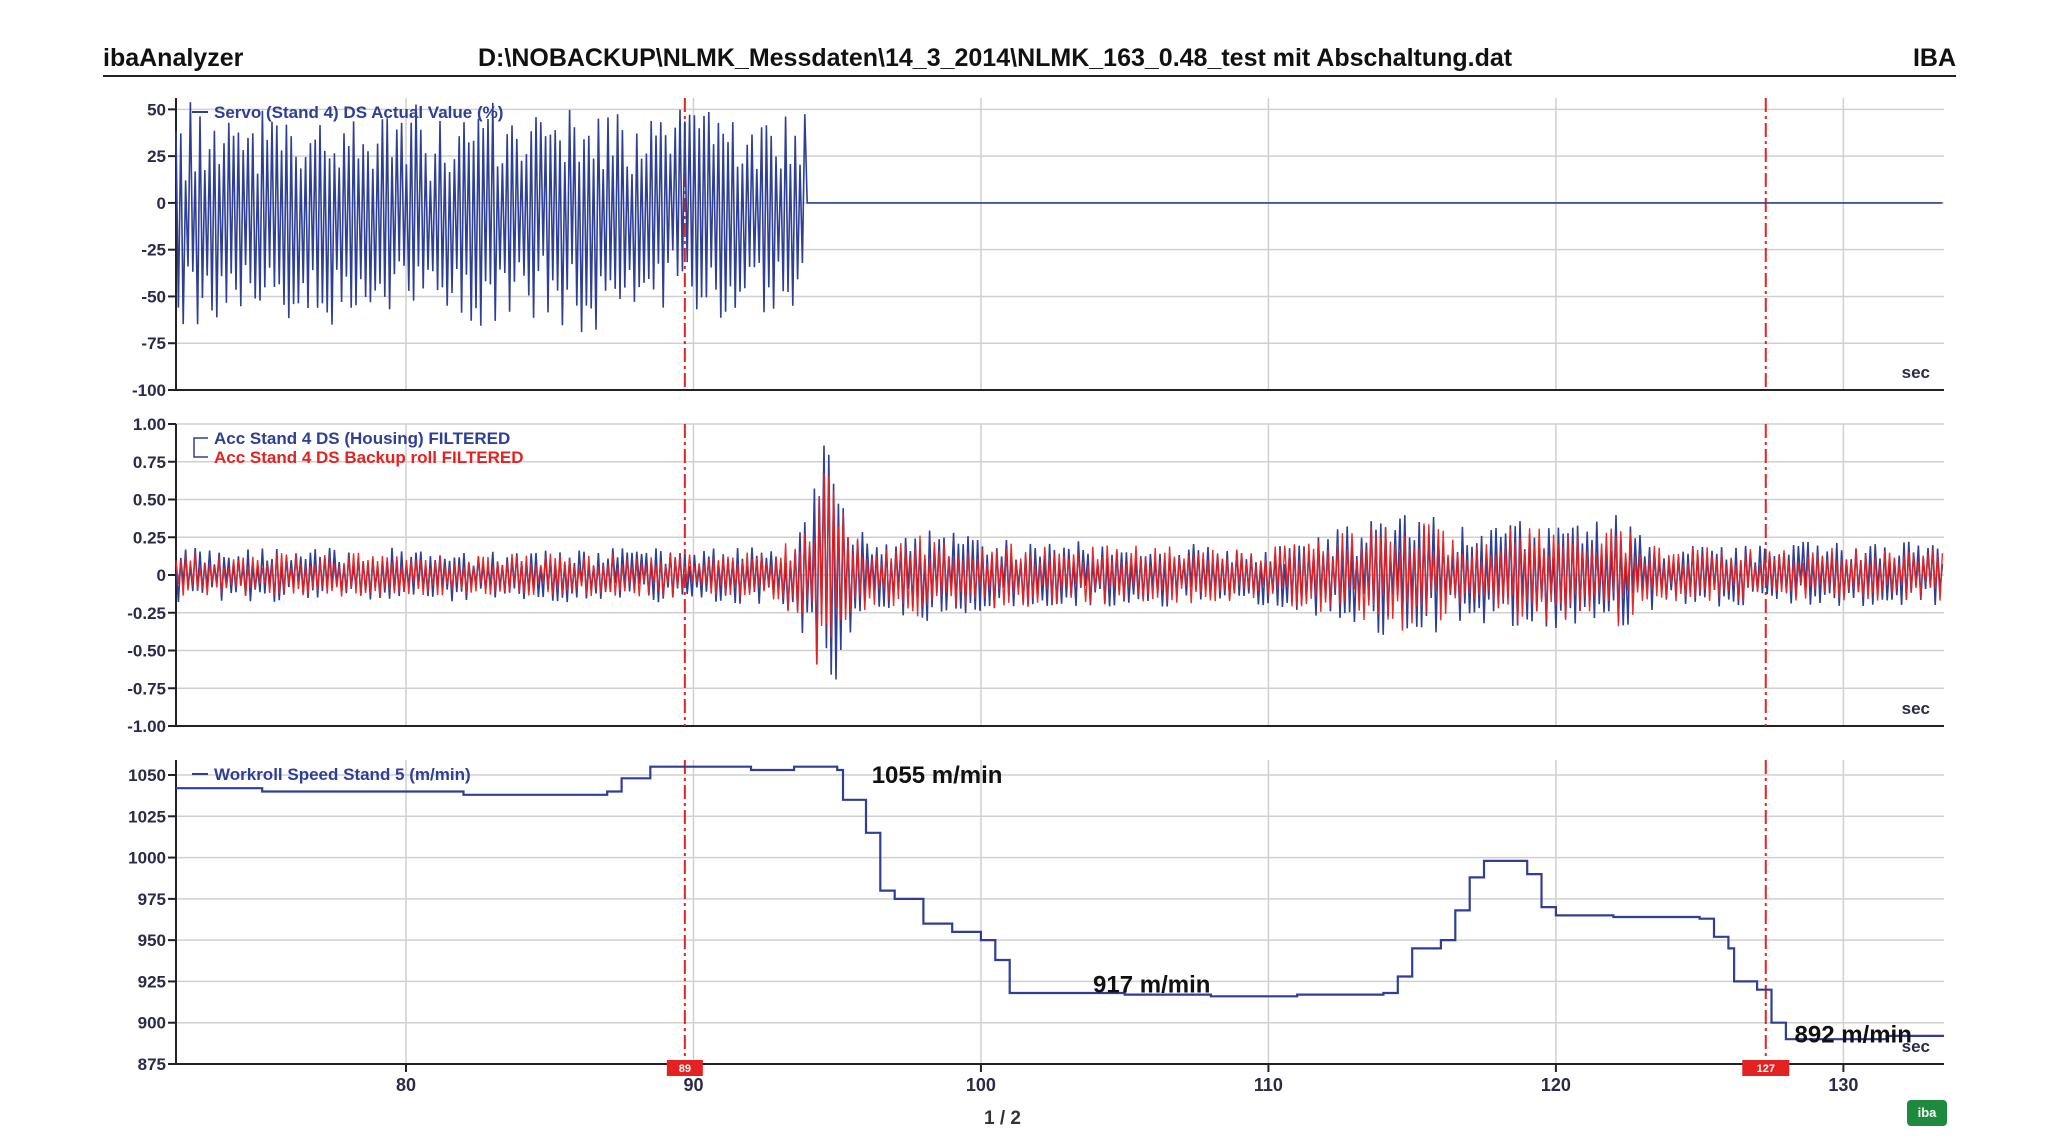  I want to click on y-tick-label: -0.75, so click(146, 688).